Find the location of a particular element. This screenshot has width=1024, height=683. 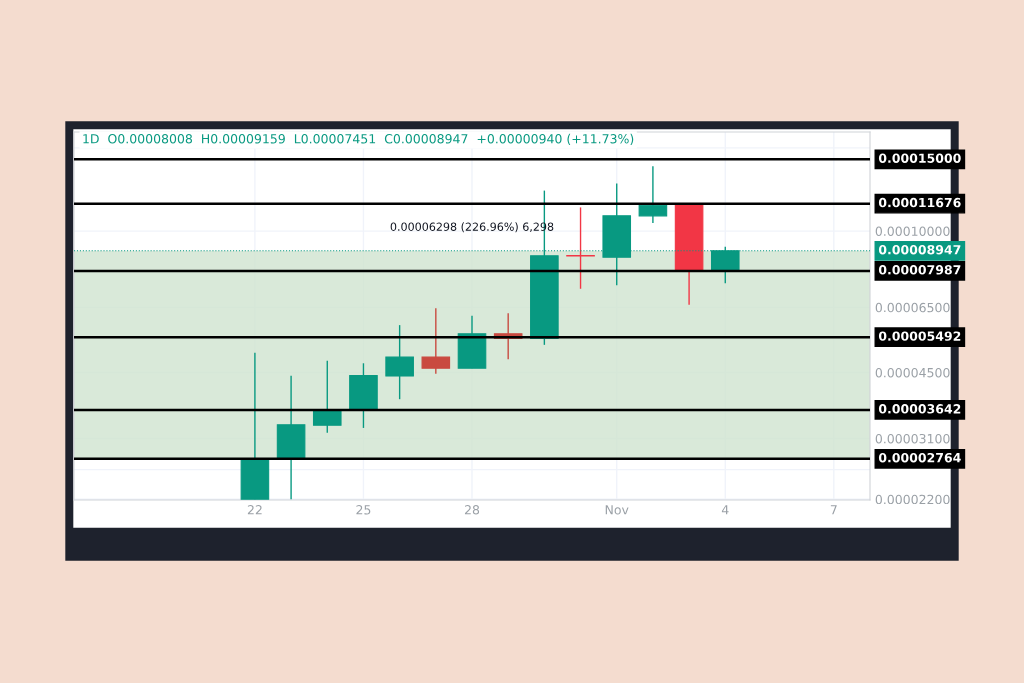

ref-line-label: 0.00008947 is located at coordinates (919, 249).